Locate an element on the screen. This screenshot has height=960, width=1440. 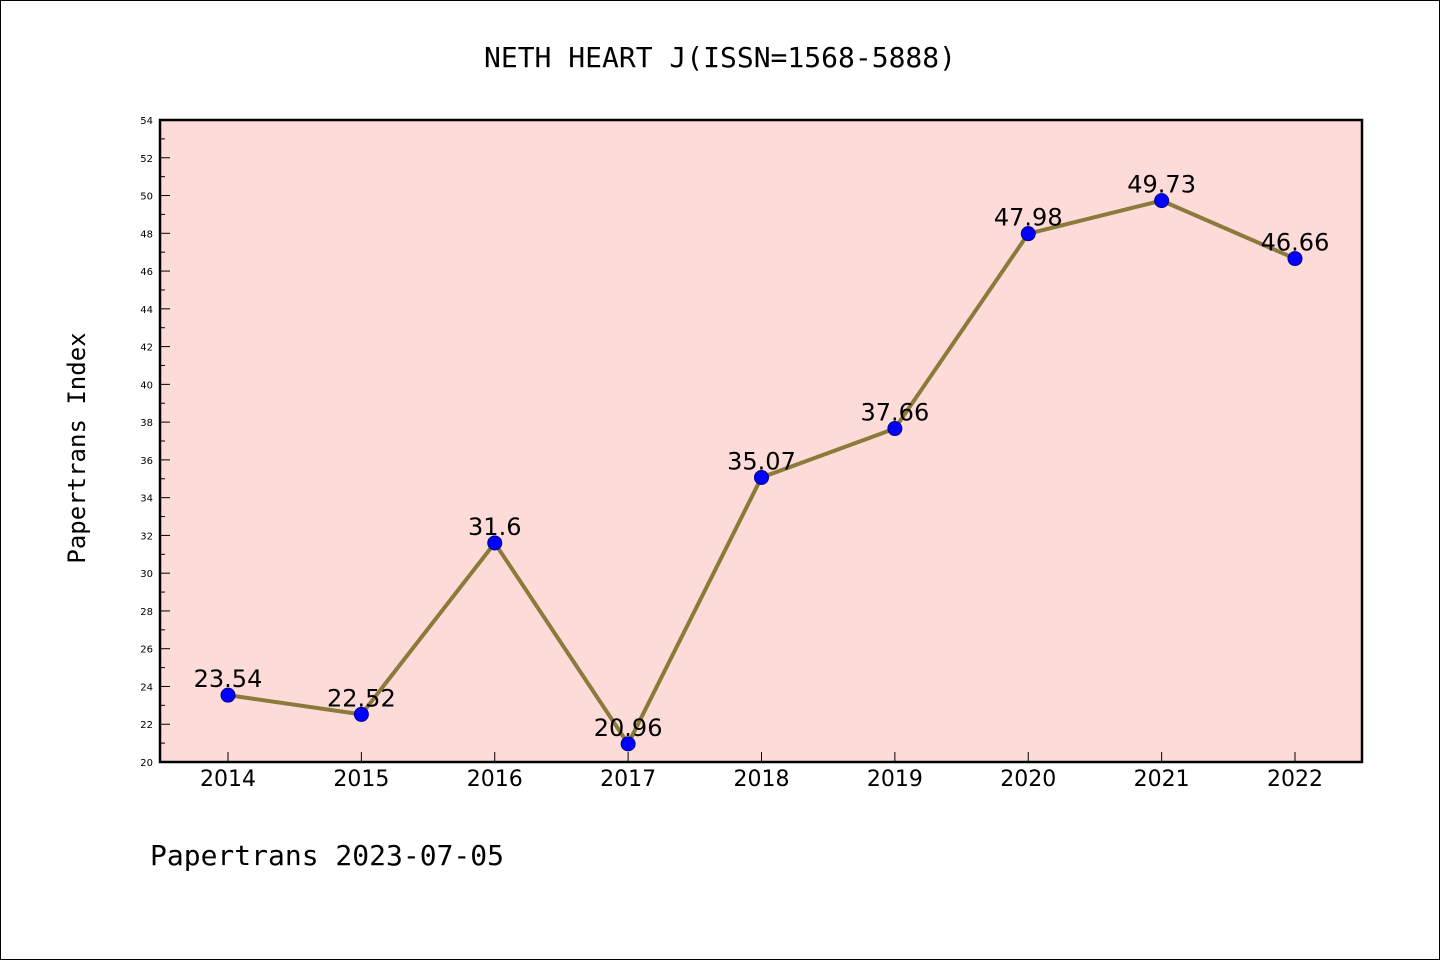
data-label: 23.54 is located at coordinates (228, 679).